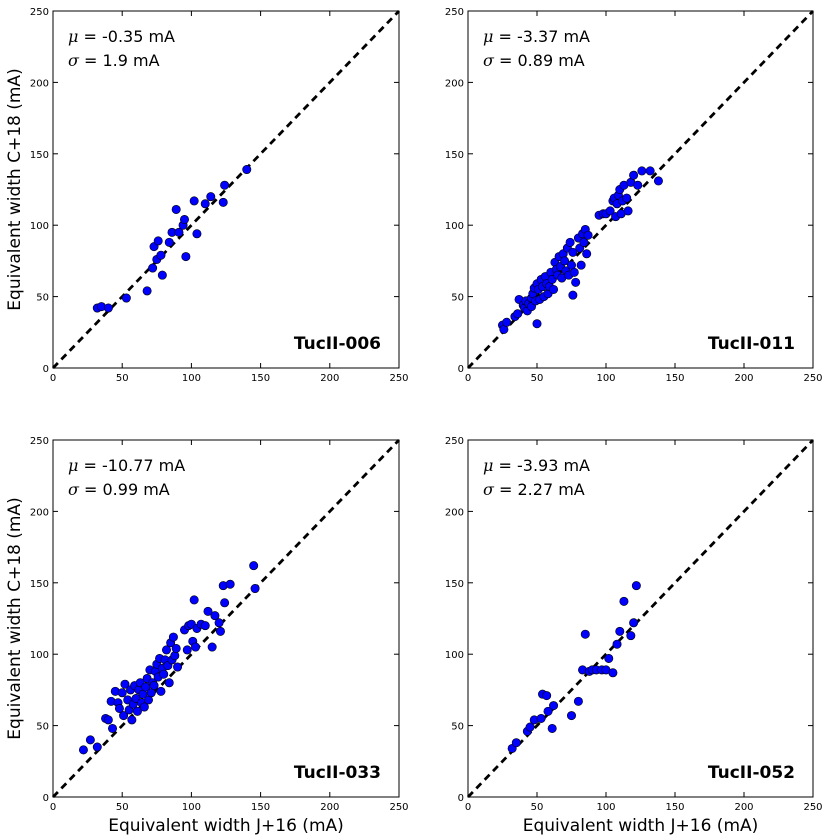 The height and width of the screenshot is (840, 831). I want to click on x-tick-label: 50, so click(122, 378).